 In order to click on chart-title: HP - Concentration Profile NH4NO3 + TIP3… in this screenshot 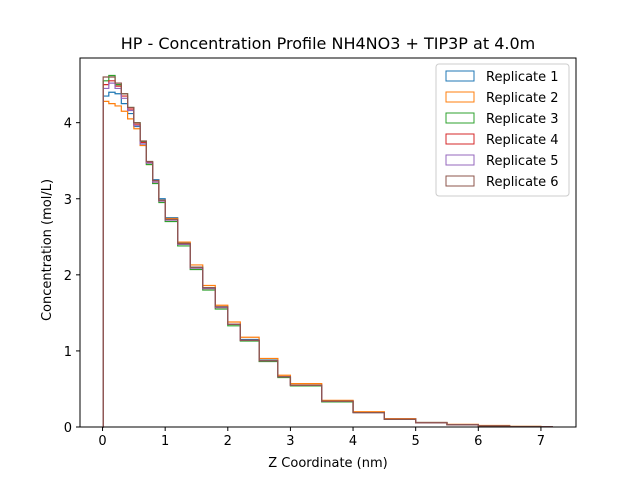, I will do `click(328, 43)`.